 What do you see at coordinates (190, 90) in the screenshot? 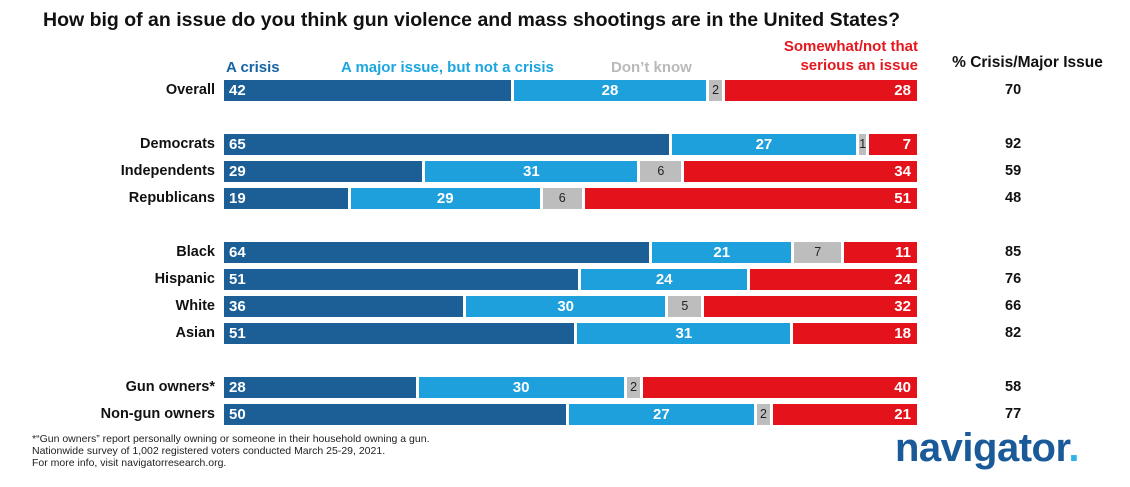
I see `row-label-overall: Overall` at bounding box center [190, 90].